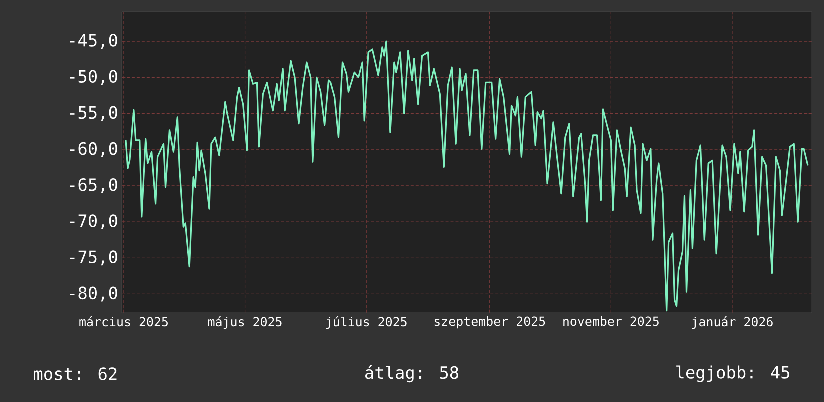  What do you see at coordinates (732, 323) in the screenshot?
I see `x-tick-label: január 2026` at bounding box center [732, 323].